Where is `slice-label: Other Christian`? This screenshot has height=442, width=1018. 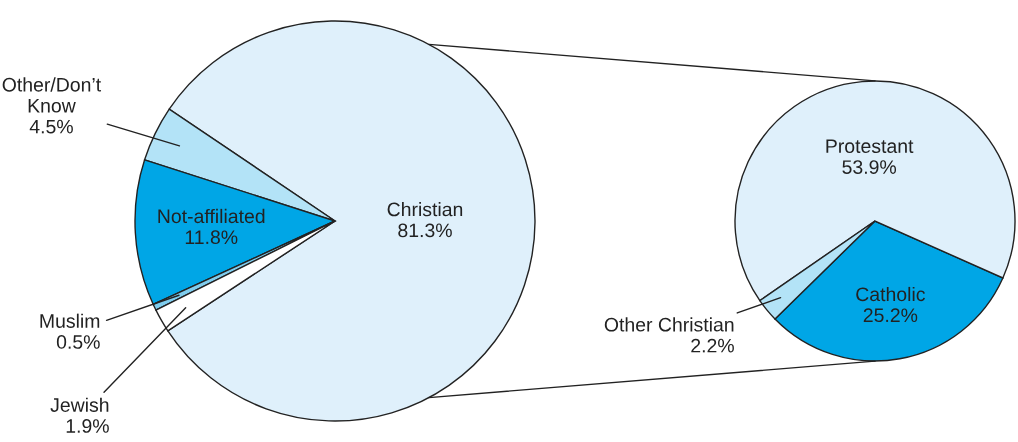
slice-label: Other Christian is located at coordinates (669, 324).